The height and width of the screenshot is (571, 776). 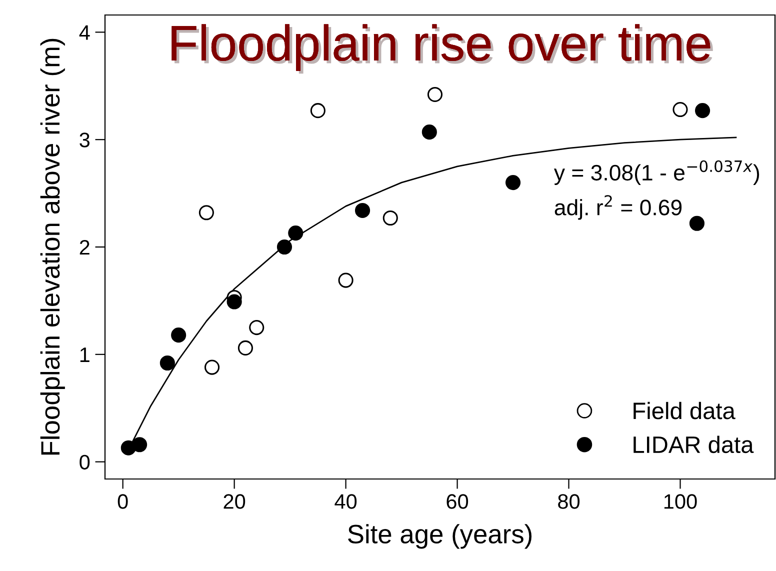 I want to click on legend-label: Field data, so click(x=685, y=411).